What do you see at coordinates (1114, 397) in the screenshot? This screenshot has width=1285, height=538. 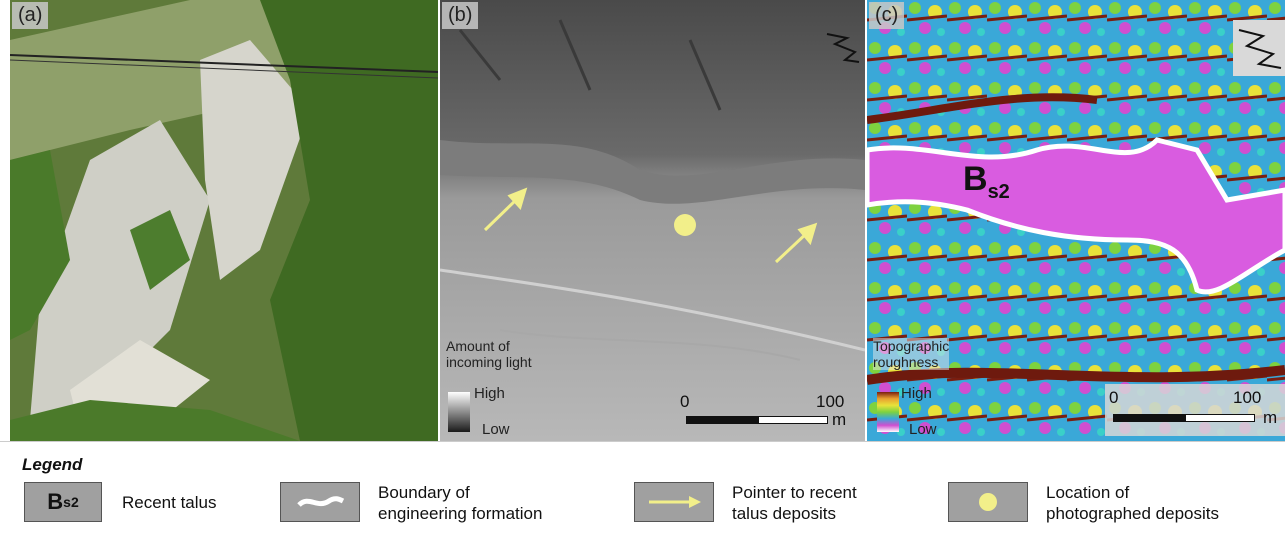 I see `scale-c-min: 0` at bounding box center [1114, 397].